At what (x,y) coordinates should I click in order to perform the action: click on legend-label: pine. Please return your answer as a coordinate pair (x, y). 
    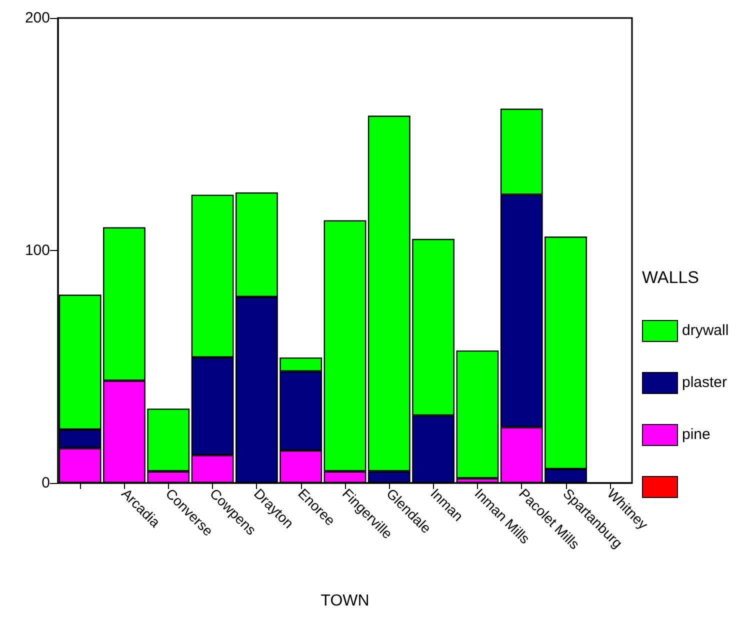
    Looking at the image, I should click on (696, 434).